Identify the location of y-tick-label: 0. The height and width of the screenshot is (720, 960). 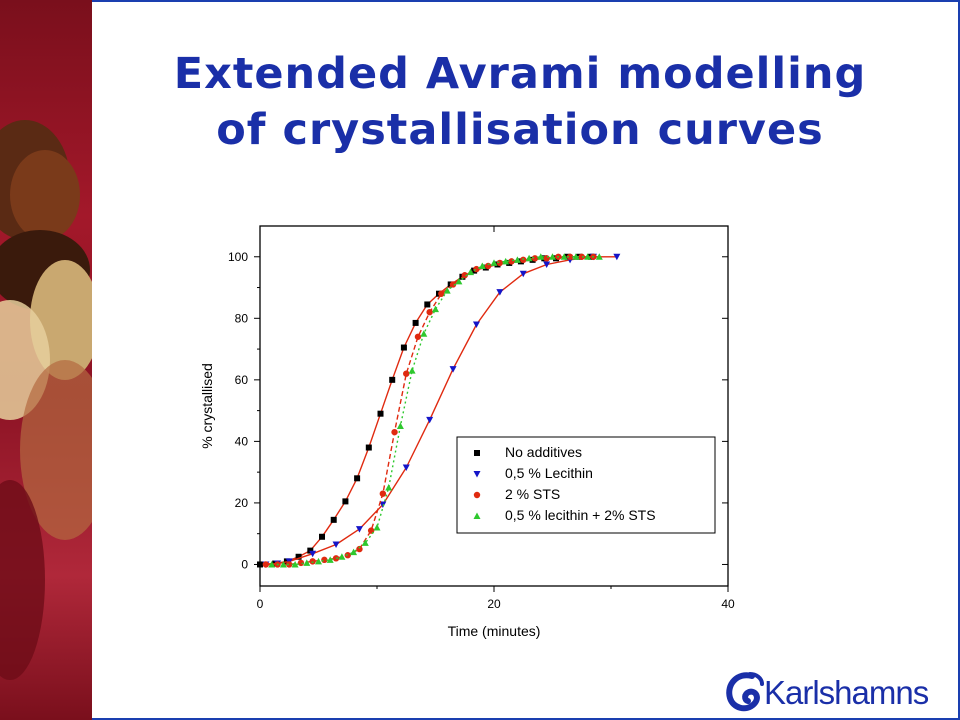
(244, 564).